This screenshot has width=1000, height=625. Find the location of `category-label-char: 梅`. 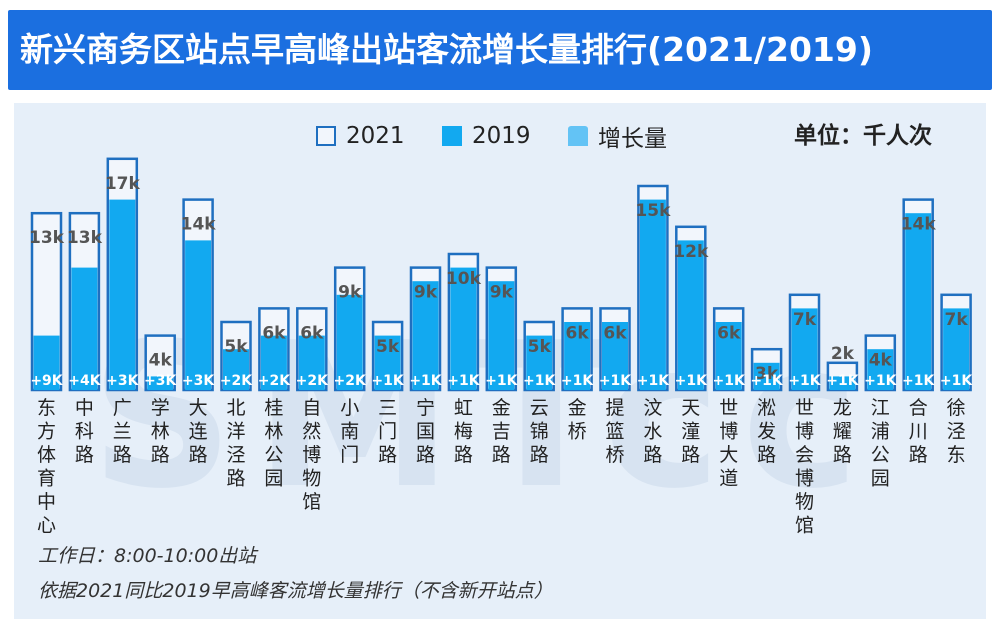

category-label-char: 梅 is located at coordinates (463, 432).